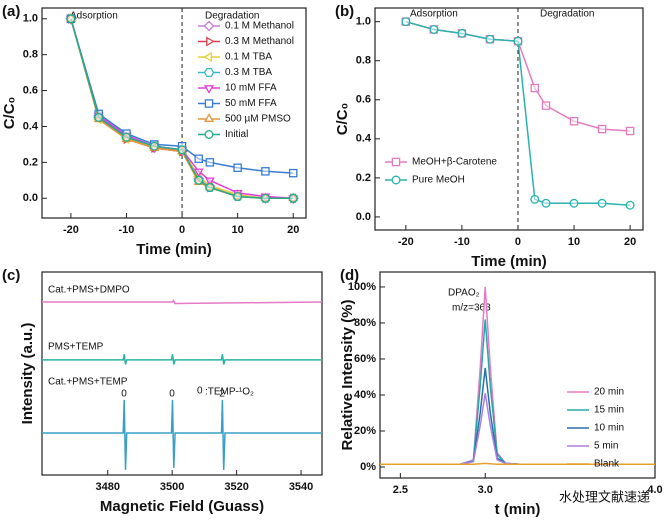 Image resolution: width=665 pixels, height=527 pixels. What do you see at coordinates (236, 134) in the screenshot?
I see `legend-label: Initial` at bounding box center [236, 134].